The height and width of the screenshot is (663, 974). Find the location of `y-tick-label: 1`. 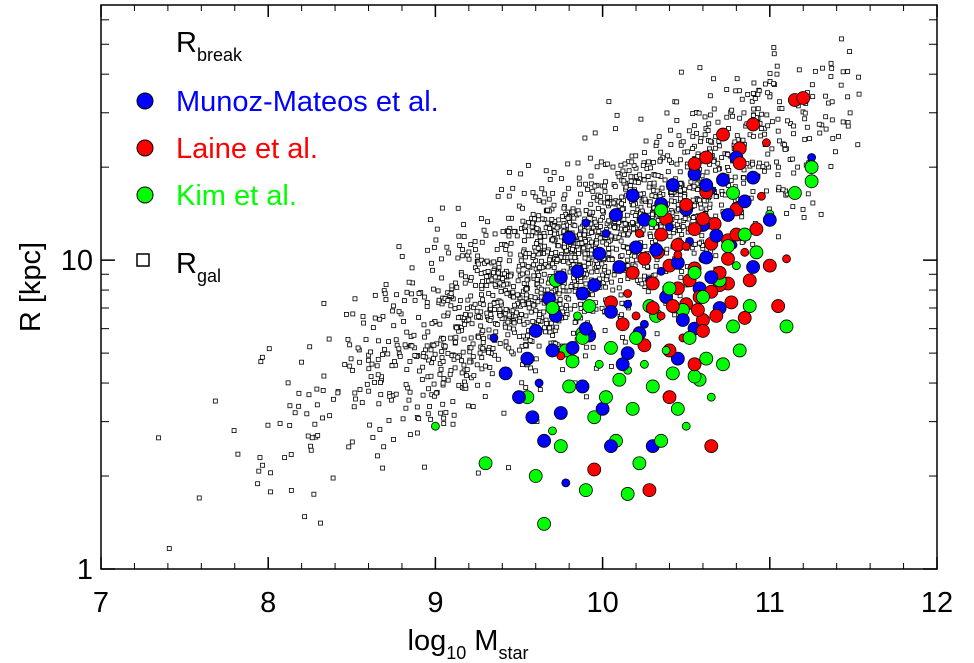

y-tick-label: 1 is located at coordinates (85, 570).